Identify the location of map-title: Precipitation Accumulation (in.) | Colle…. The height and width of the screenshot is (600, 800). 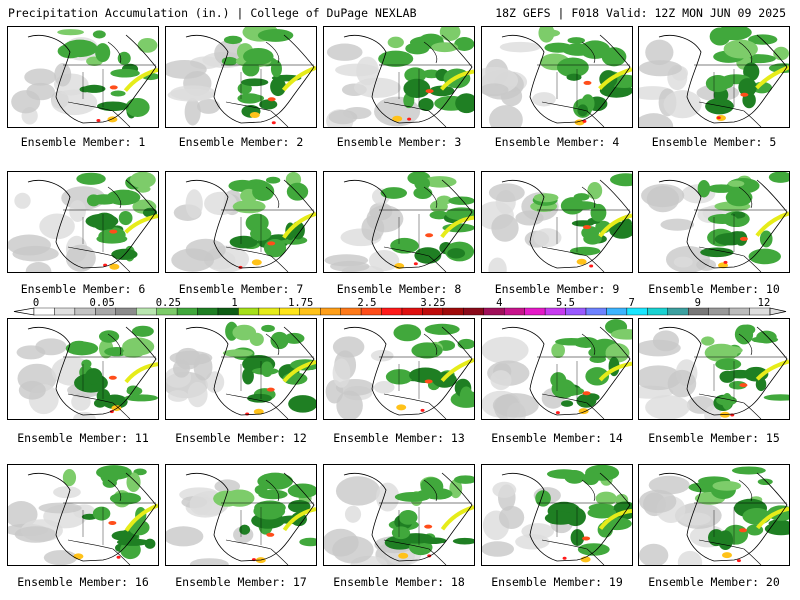
(212, 13).